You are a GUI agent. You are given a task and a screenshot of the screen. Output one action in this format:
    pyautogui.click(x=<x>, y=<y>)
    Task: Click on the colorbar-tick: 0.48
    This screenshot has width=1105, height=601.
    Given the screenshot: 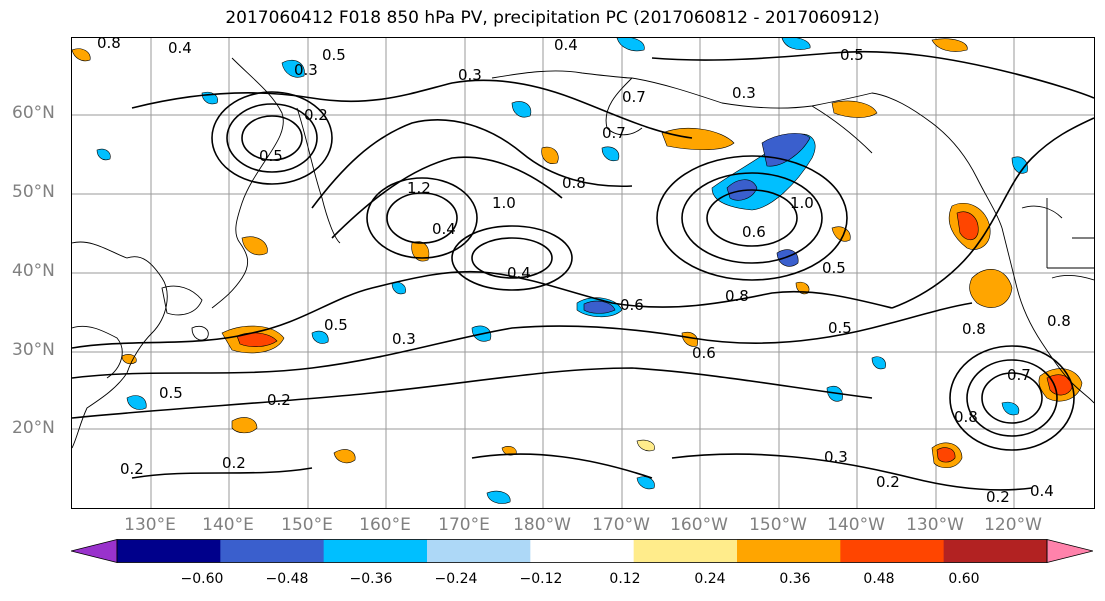 What is the action you would take?
    pyautogui.click(x=879, y=579)
    